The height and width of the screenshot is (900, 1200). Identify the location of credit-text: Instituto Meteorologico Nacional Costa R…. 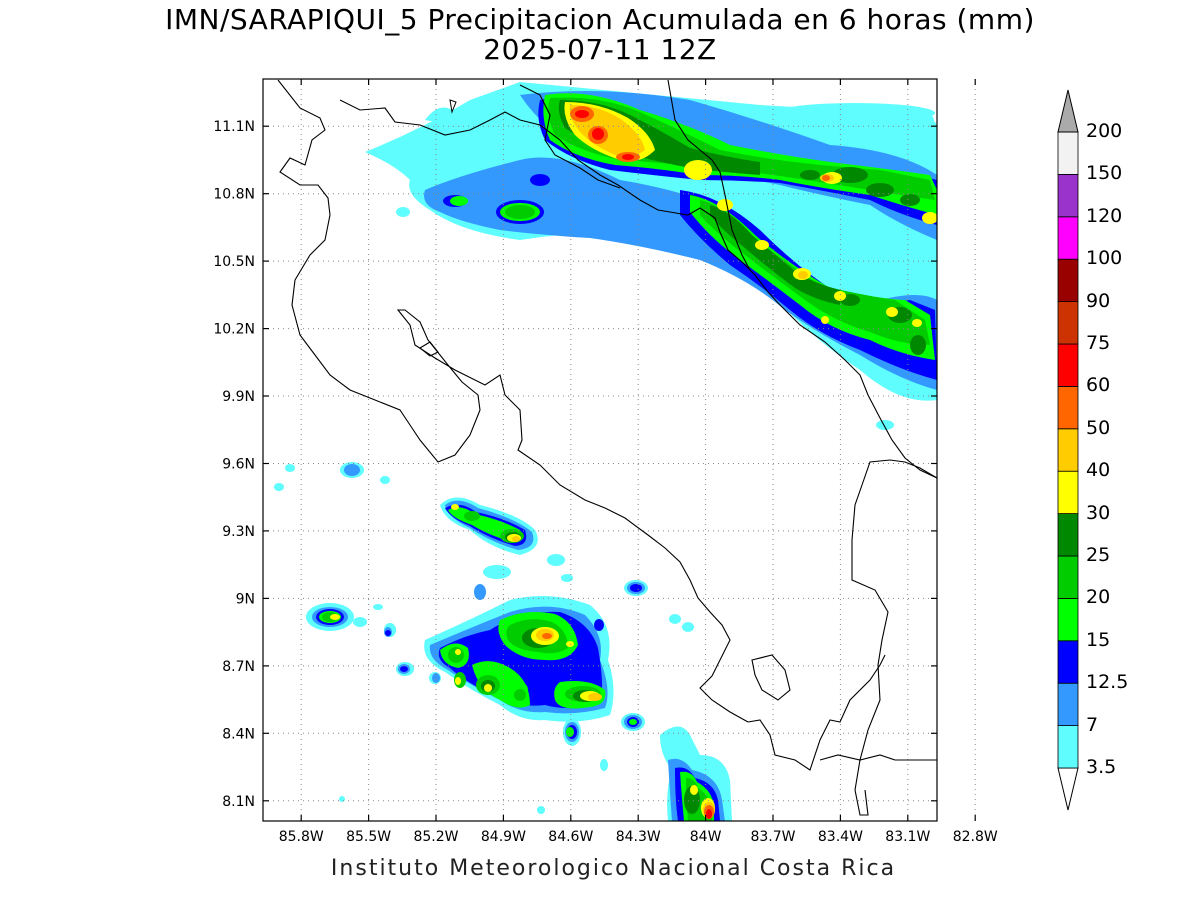
(613, 868).